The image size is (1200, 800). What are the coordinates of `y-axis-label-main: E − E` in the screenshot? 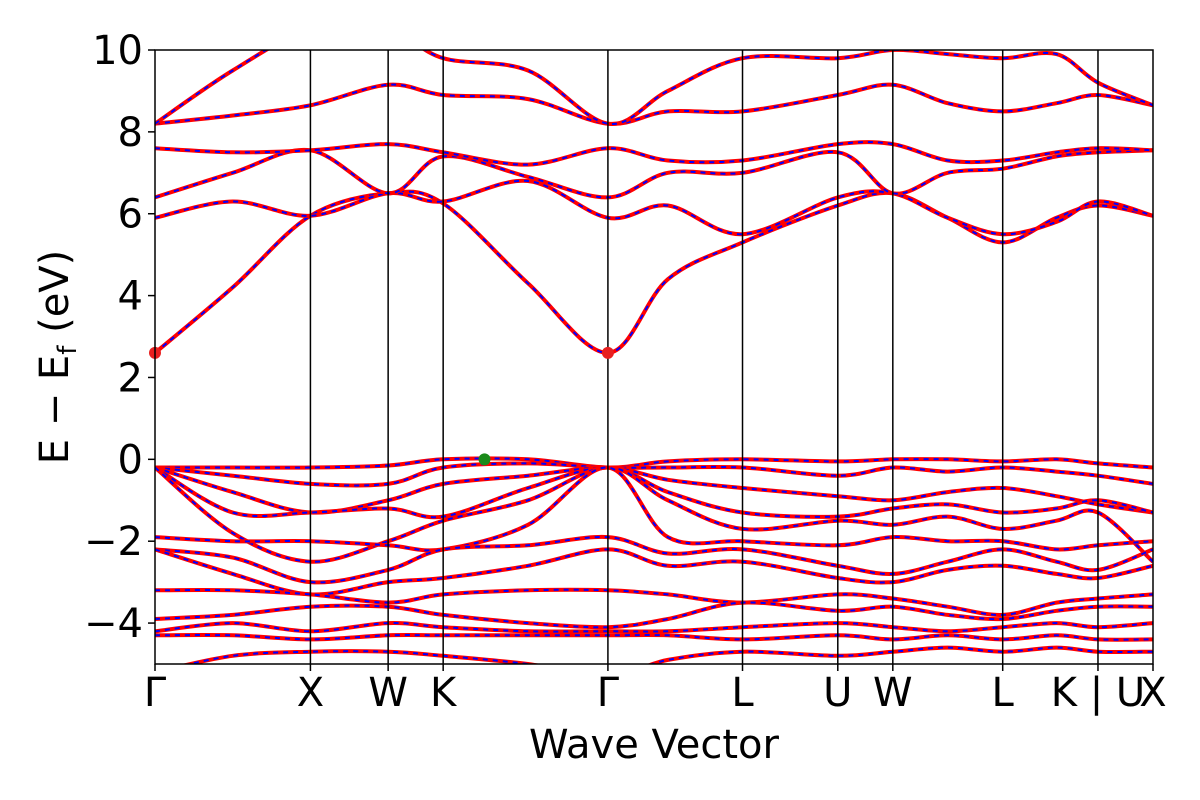 It's located at (55, 410).